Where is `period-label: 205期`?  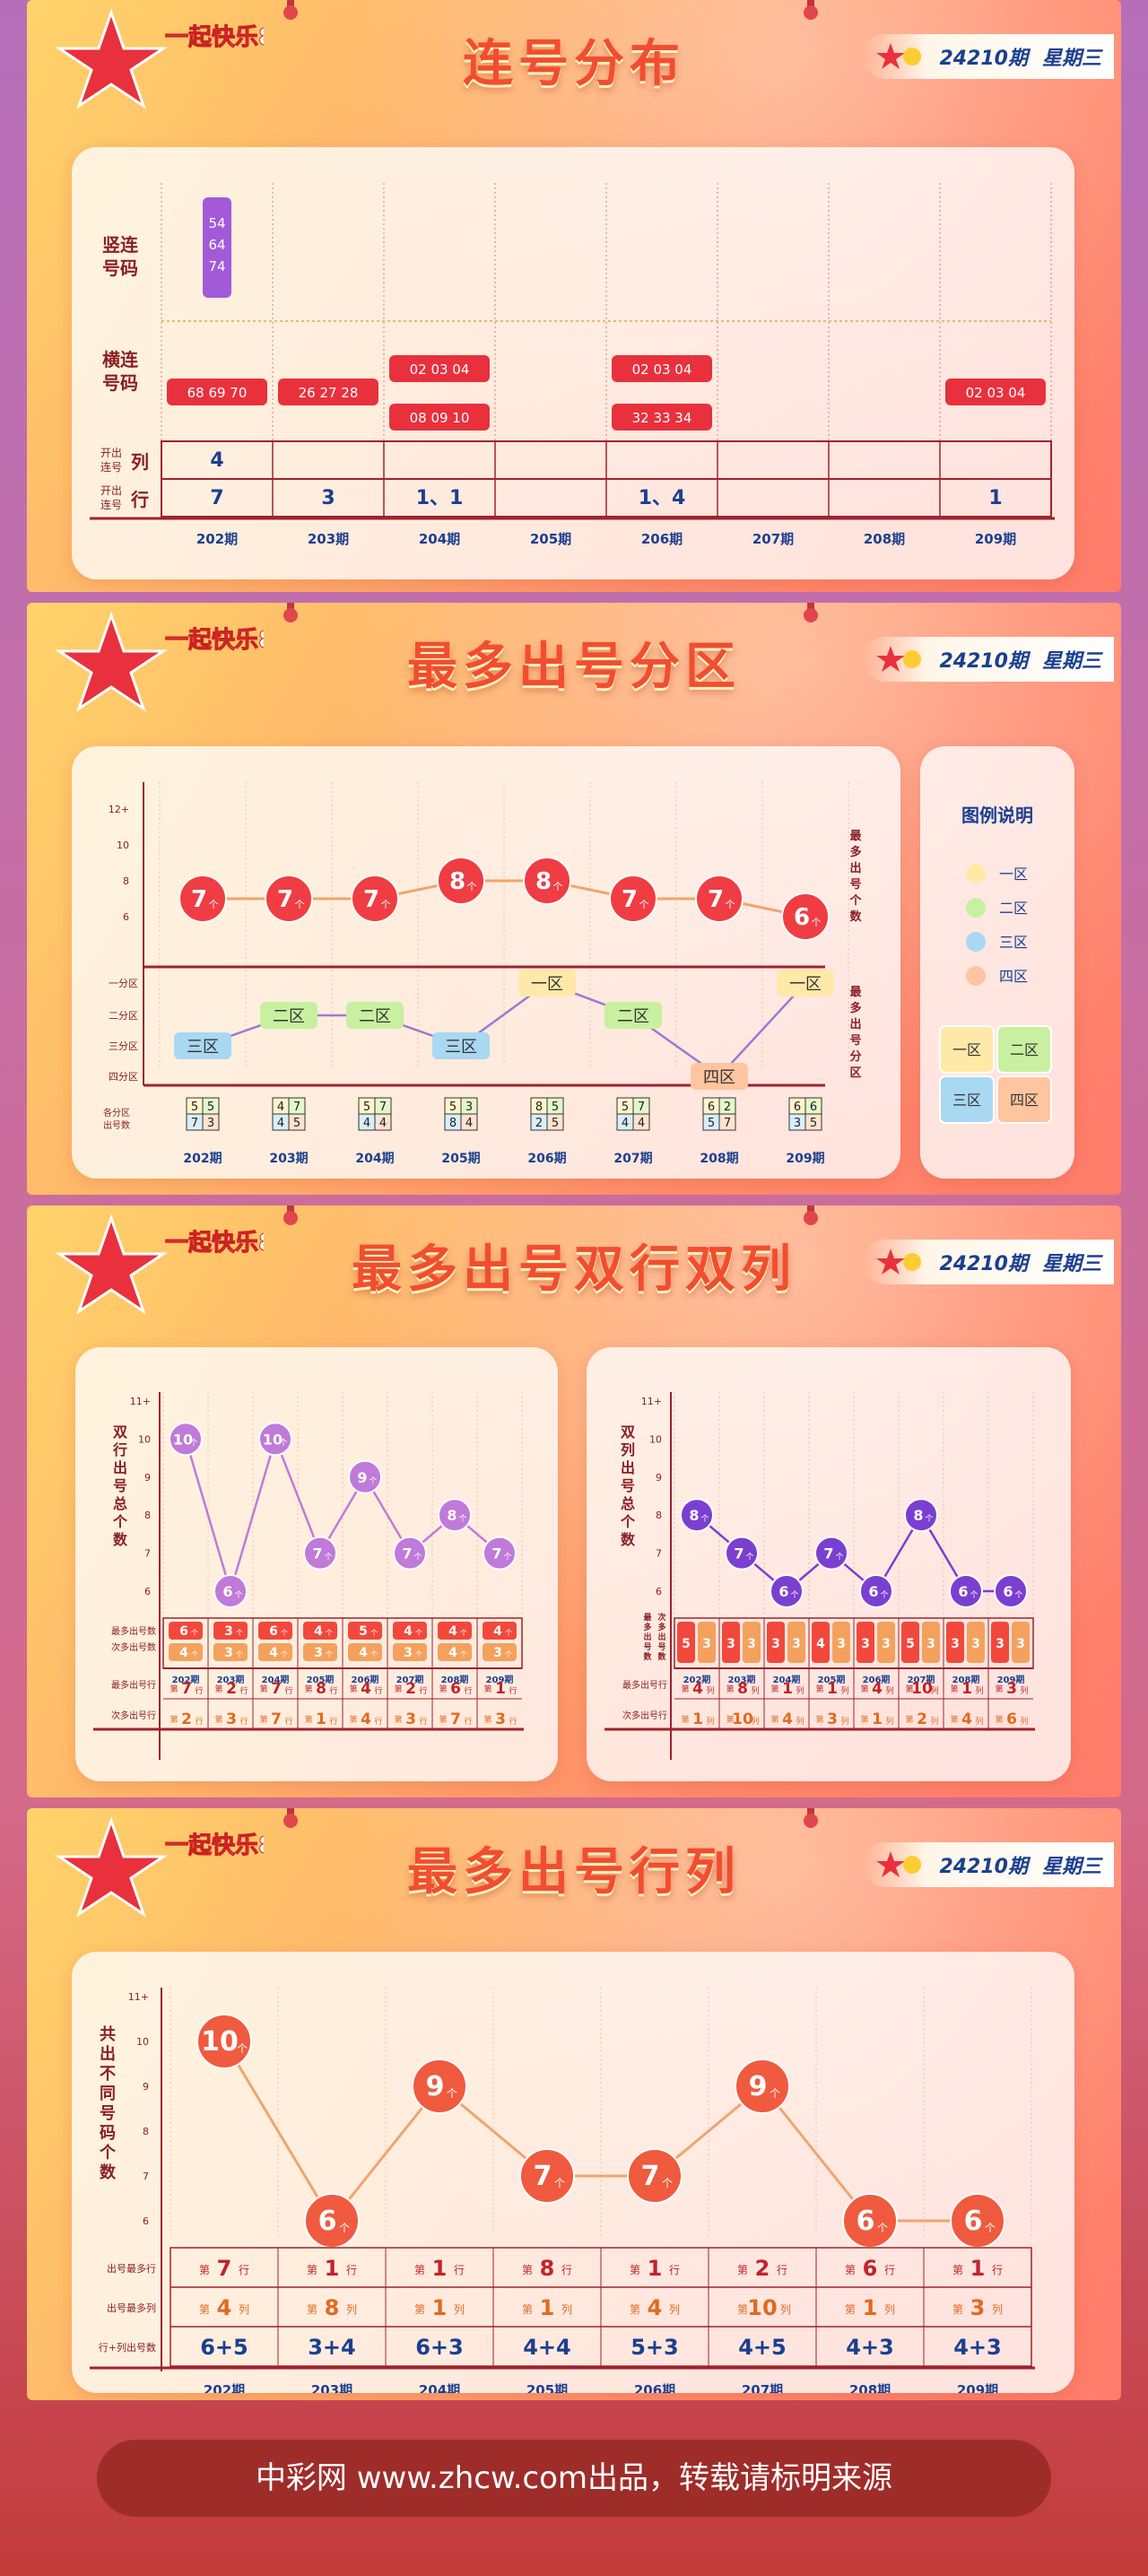 period-label: 205期 is located at coordinates (460, 1159).